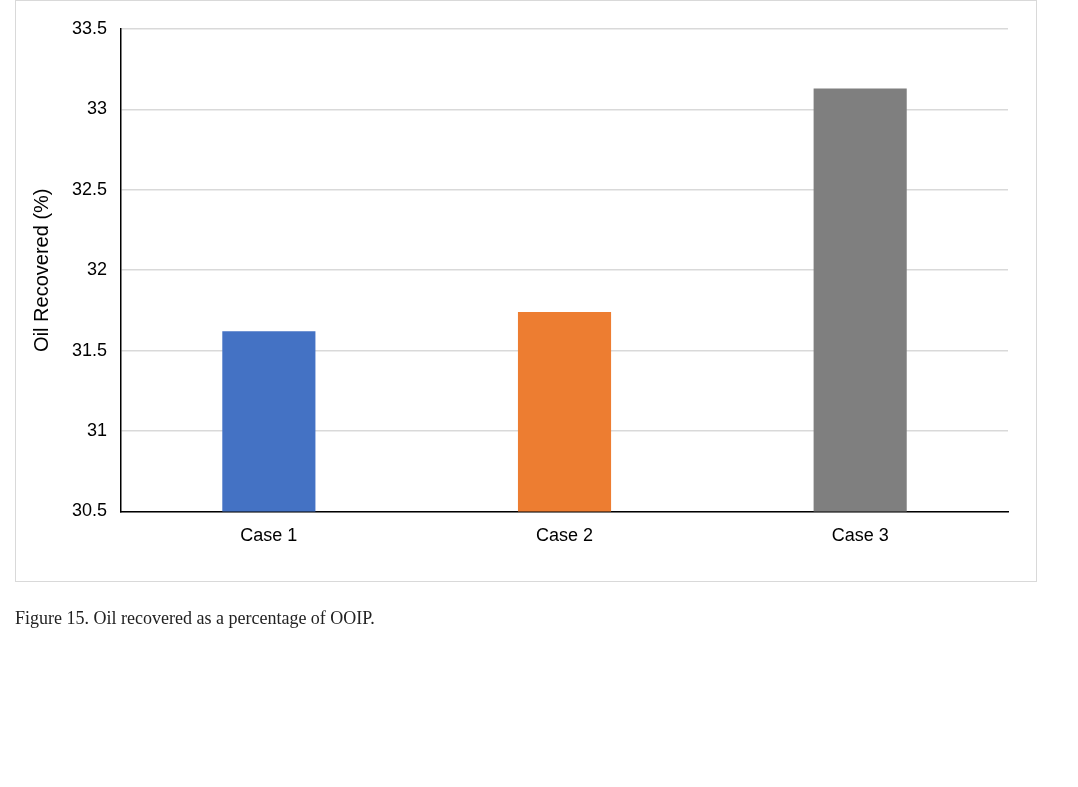 The width and height of the screenshot is (1078, 787). Describe the element at coordinates (195, 618) in the screenshot. I see `caption: Figure 15. Oil recovered as a percentage of OOIP.` at that location.